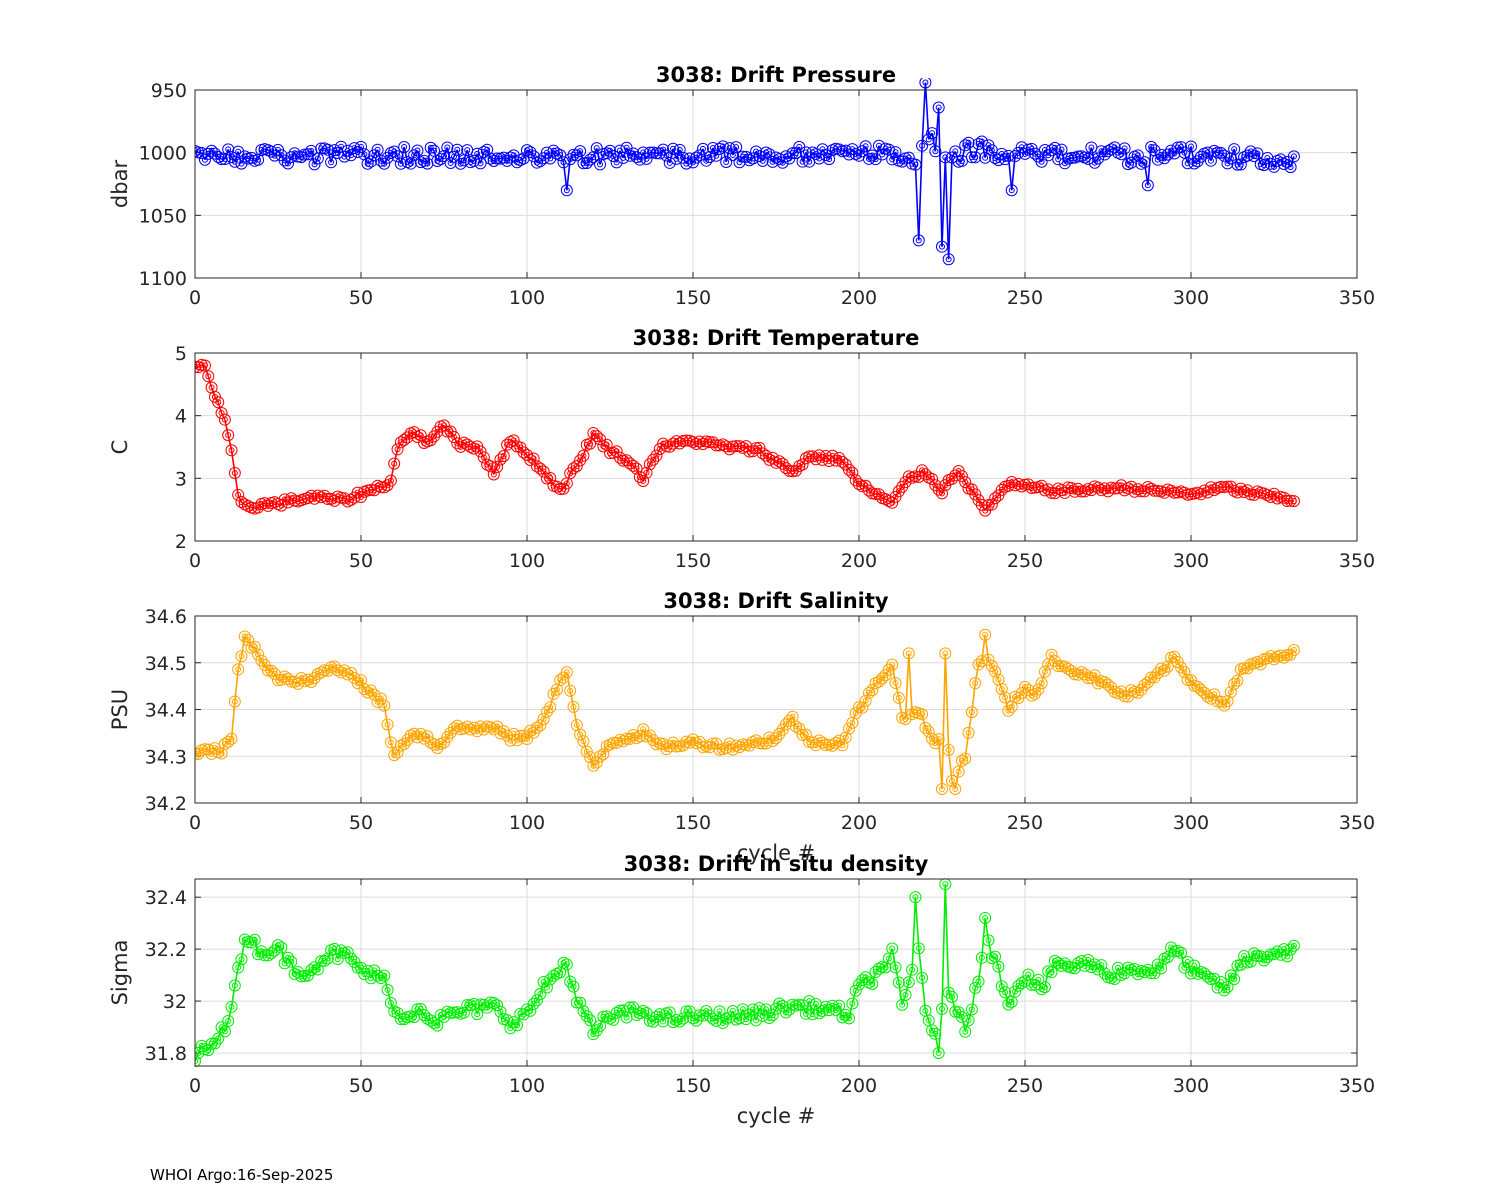  What do you see at coordinates (859, 823) in the screenshot?
I see `chart-3-xtick-label: 200` at bounding box center [859, 823].